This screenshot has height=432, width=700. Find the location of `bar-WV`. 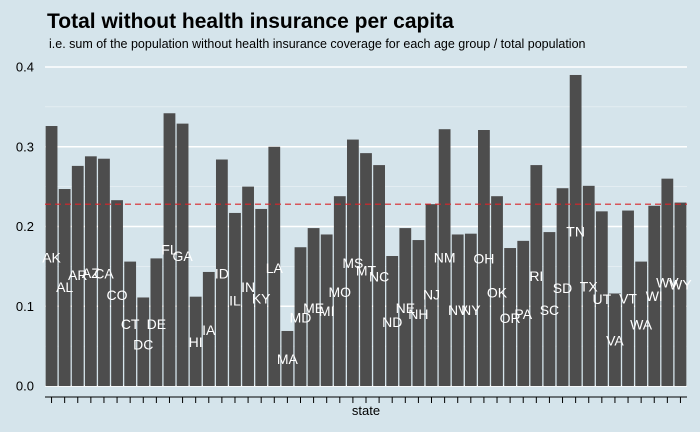

bar-WV is located at coordinates (667, 282).